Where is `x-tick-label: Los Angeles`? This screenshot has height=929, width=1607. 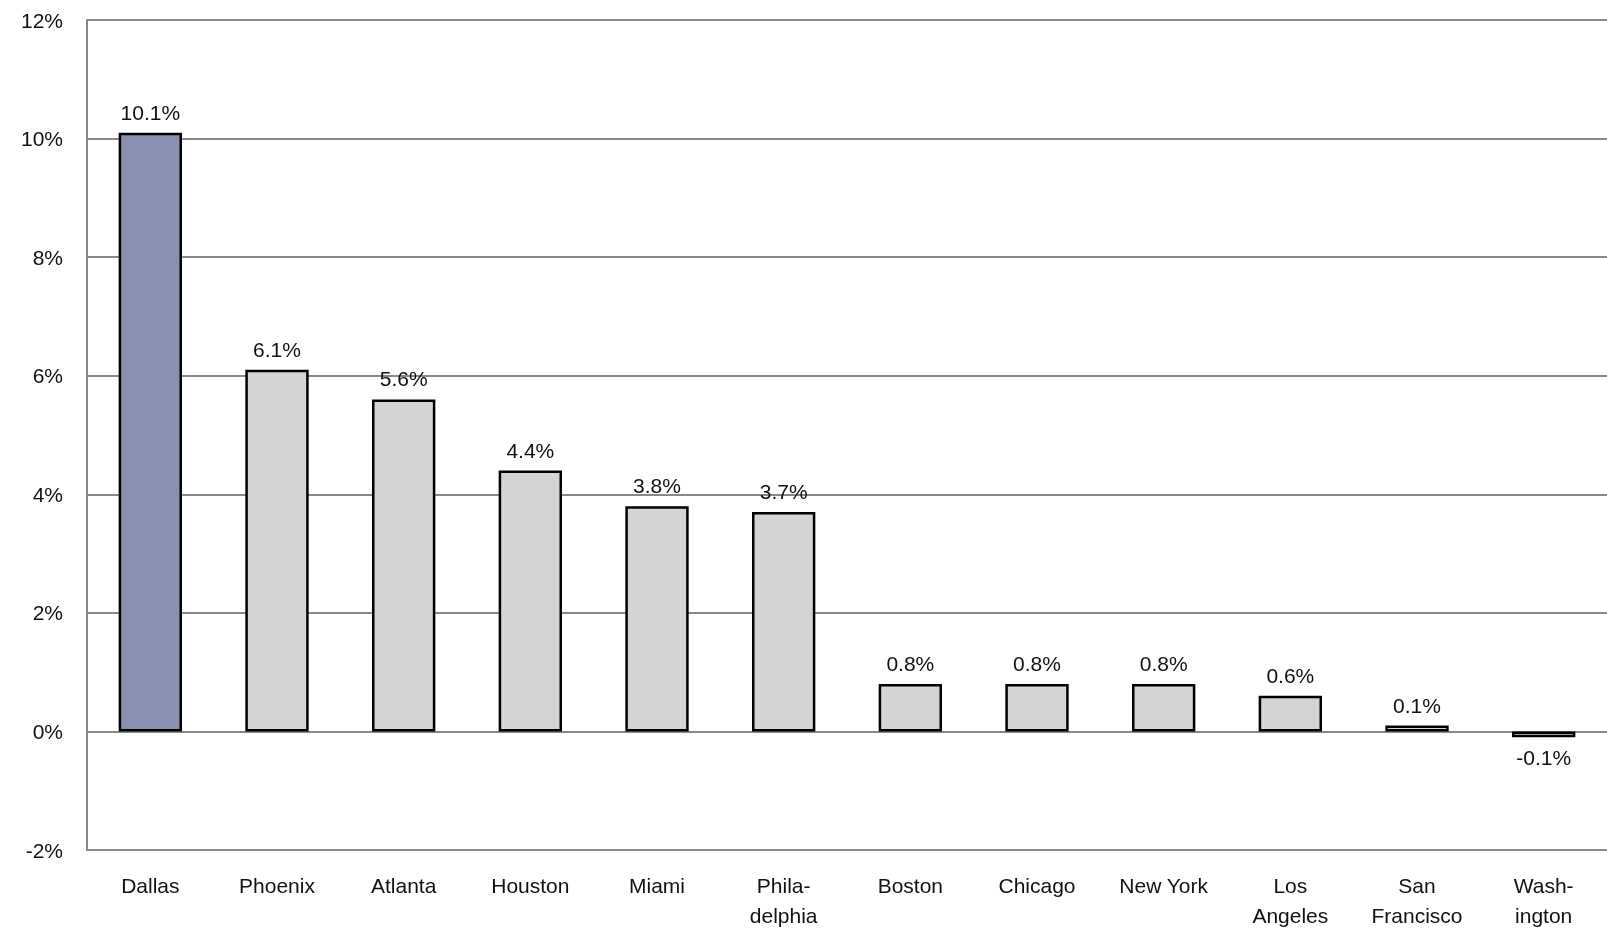 x-tick-label: Los Angeles is located at coordinates (1290, 900).